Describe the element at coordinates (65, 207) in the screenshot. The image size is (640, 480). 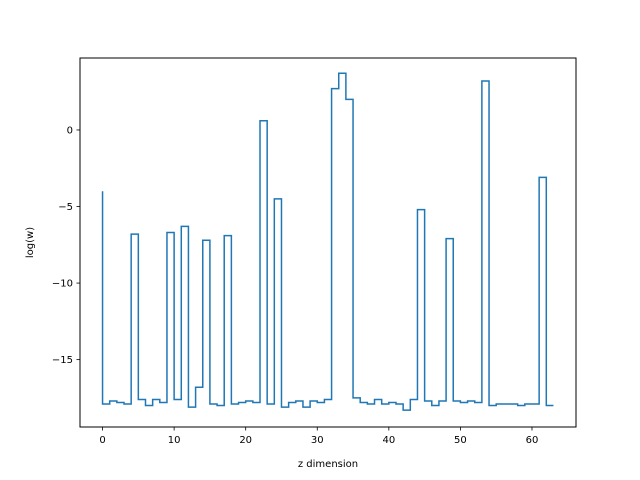
I see `y-tick-label: −5` at that location.